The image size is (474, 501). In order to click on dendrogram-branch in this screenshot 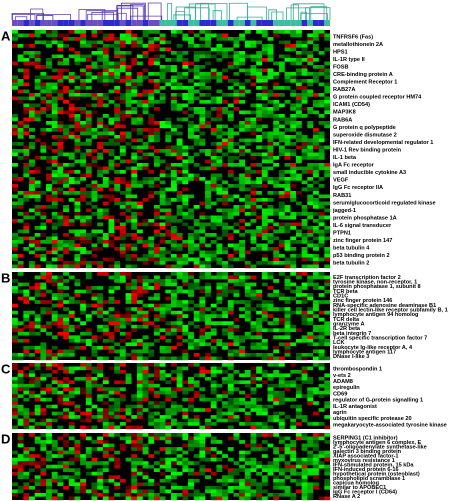, I will do `click(217, 15)`.